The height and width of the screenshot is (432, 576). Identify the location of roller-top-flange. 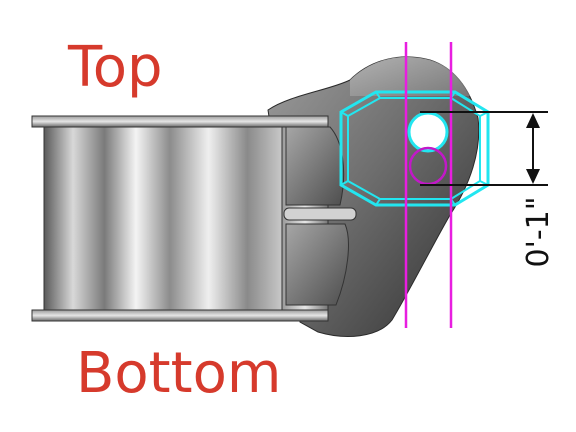
(180, 121).